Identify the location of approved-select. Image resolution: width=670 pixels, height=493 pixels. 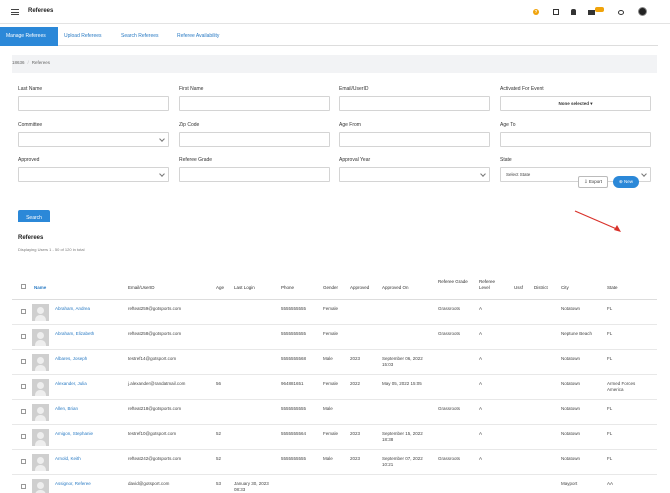
(93, 174).